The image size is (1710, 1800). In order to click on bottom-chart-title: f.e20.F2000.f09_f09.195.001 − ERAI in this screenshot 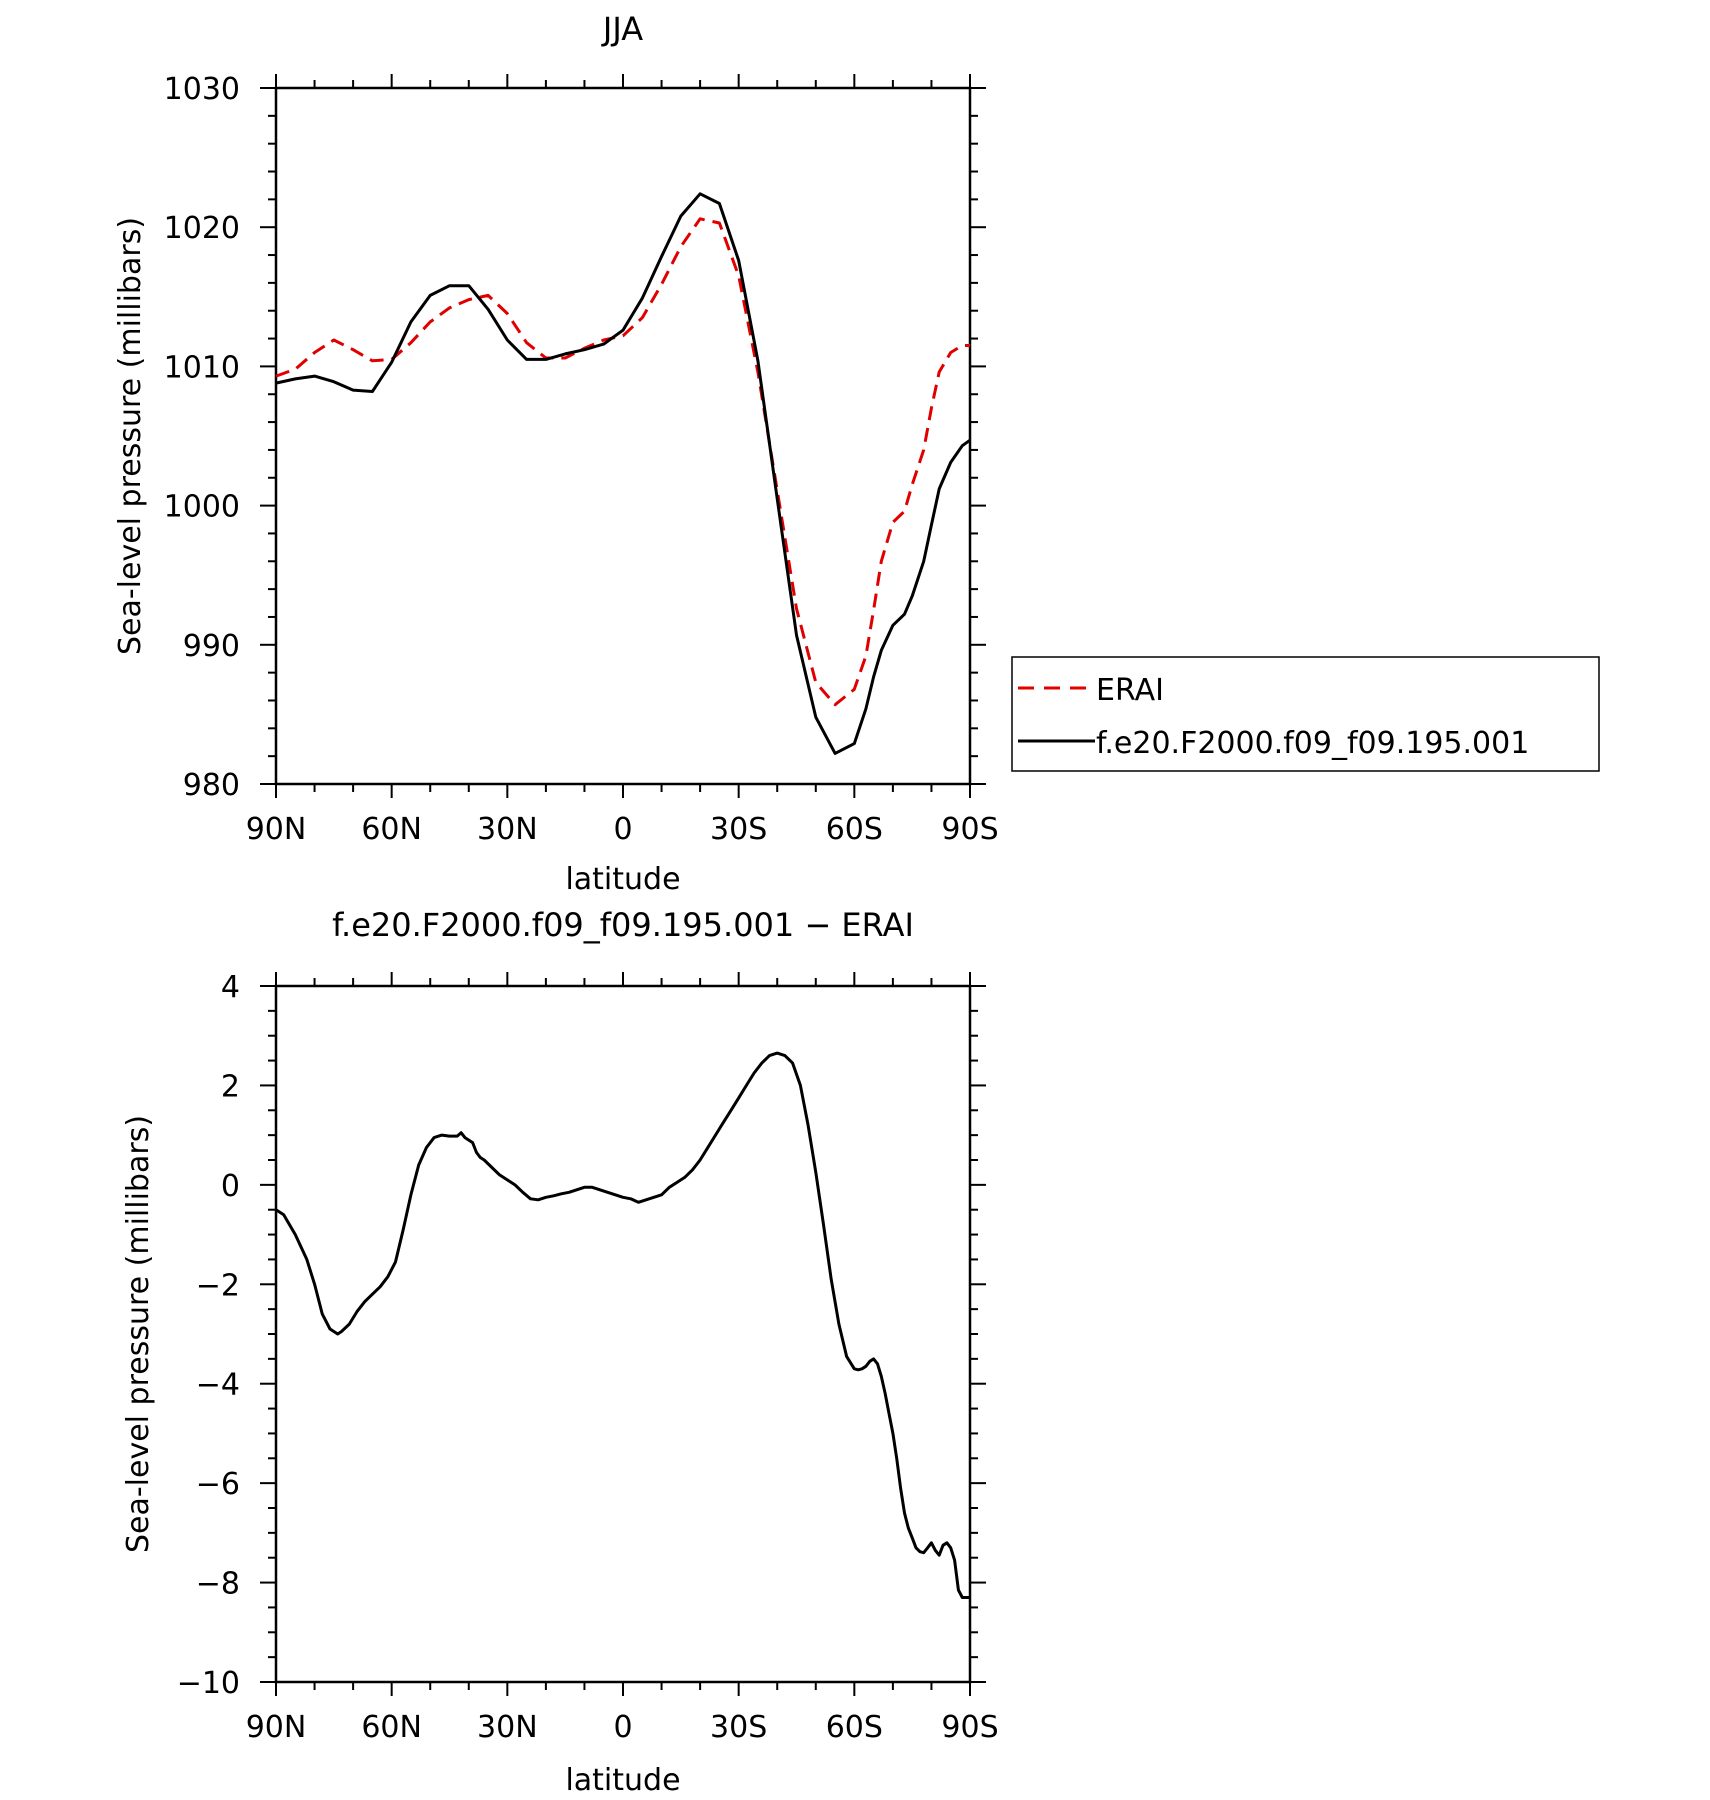, I will do `click(623, 925)`.